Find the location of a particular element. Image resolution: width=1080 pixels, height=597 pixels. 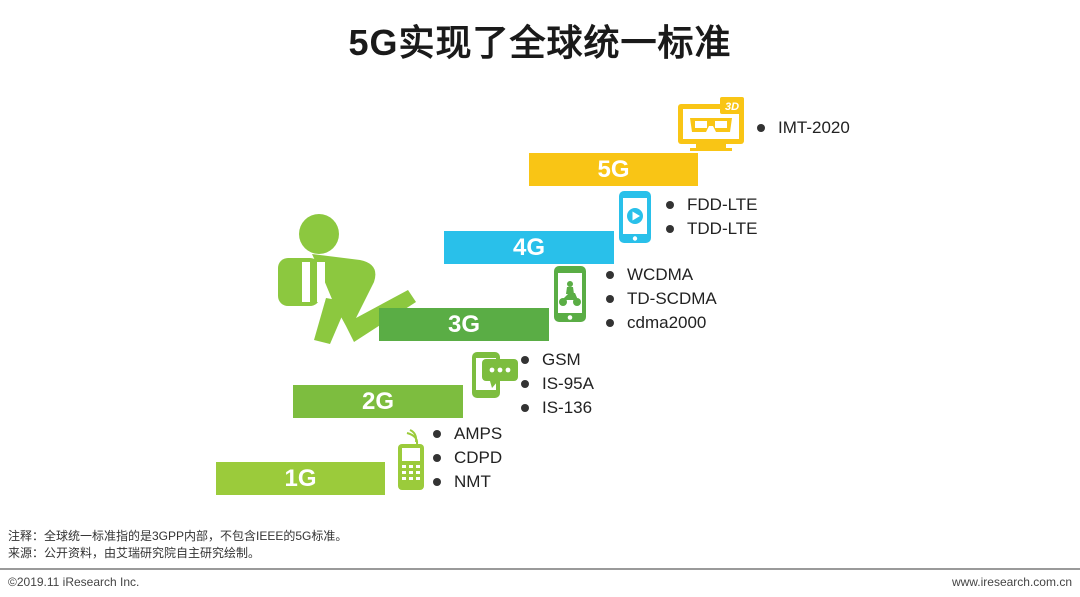

list-item: WCDMA is located at coordinates (661, 275).